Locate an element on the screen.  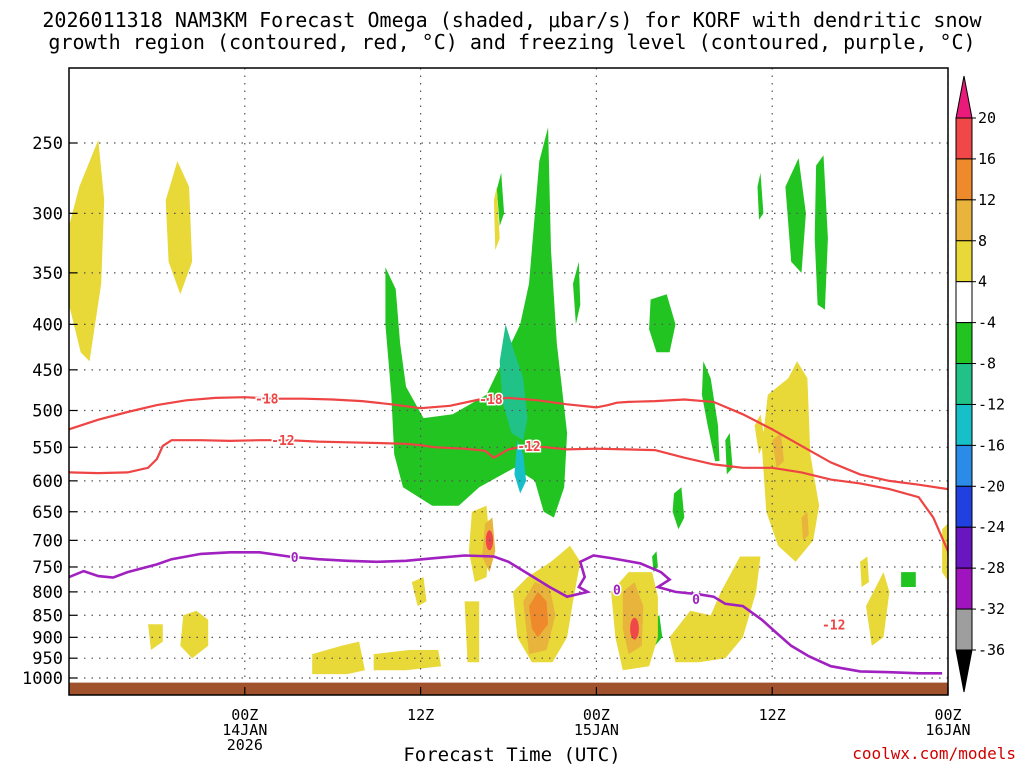
colorbar-label-7: -12 is located at coordinates (991, 404).